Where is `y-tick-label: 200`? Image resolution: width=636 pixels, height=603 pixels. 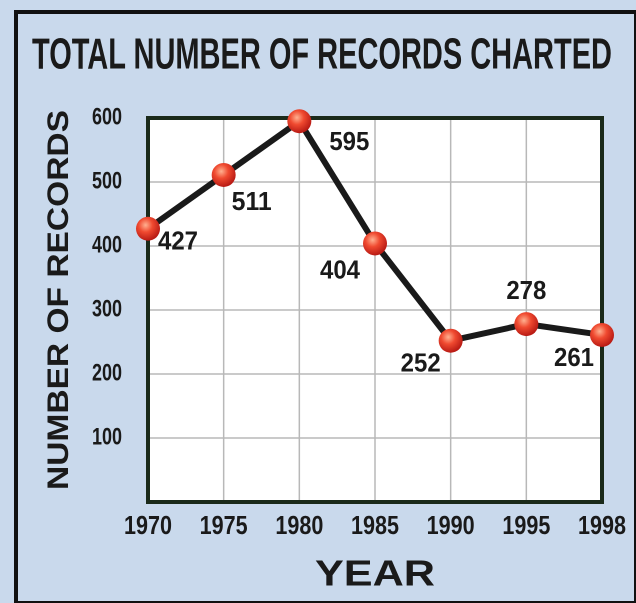
y-tick-label: 200 is located at coordinates (107, 372).